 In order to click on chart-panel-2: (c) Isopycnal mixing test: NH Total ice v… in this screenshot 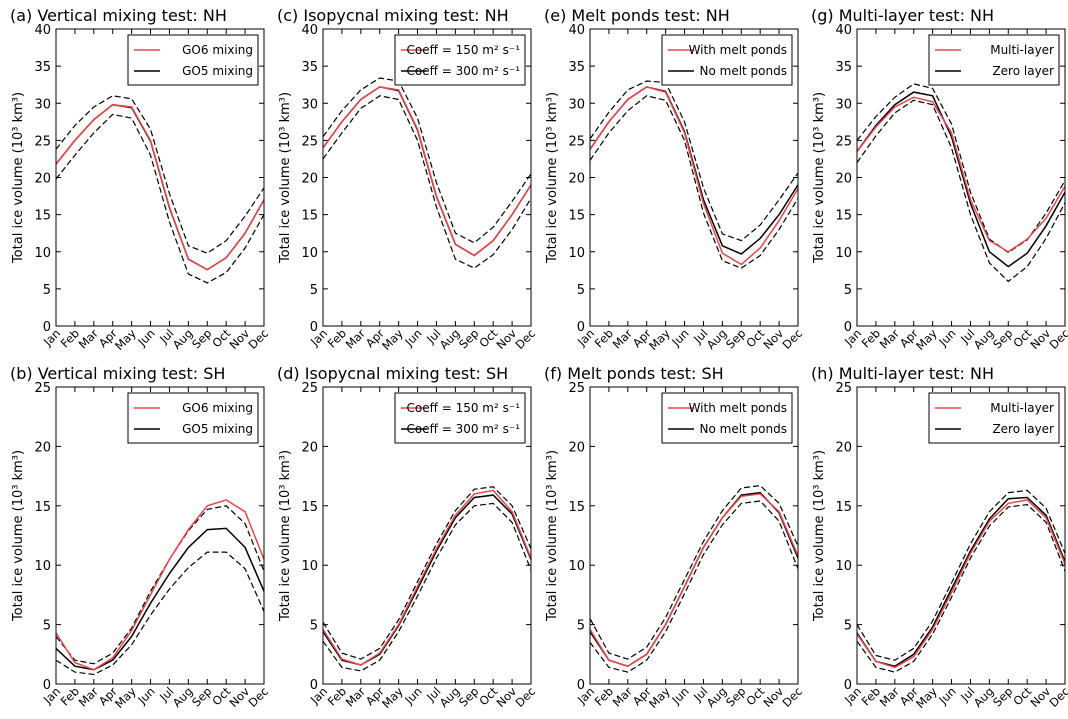, I will do `click(407, 179)`.